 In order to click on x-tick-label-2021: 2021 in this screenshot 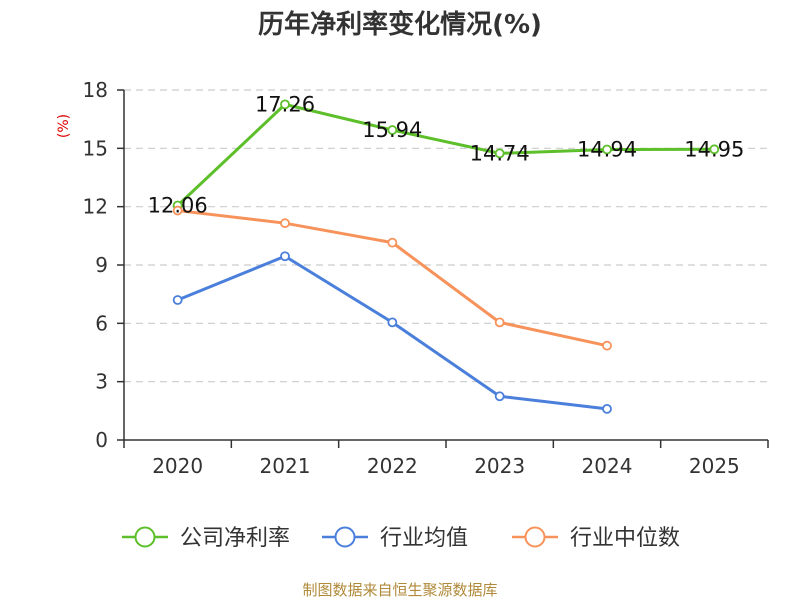, I will do `click(285, 466)`.